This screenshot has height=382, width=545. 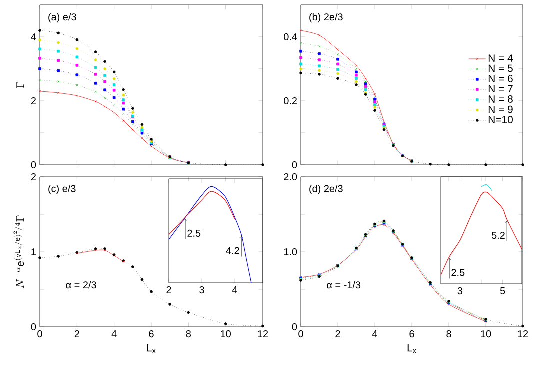 What do you see at coordinates (500, 110) in the screenshot?
I see `legend-label: N = 9` at bounding box center [500, 110].